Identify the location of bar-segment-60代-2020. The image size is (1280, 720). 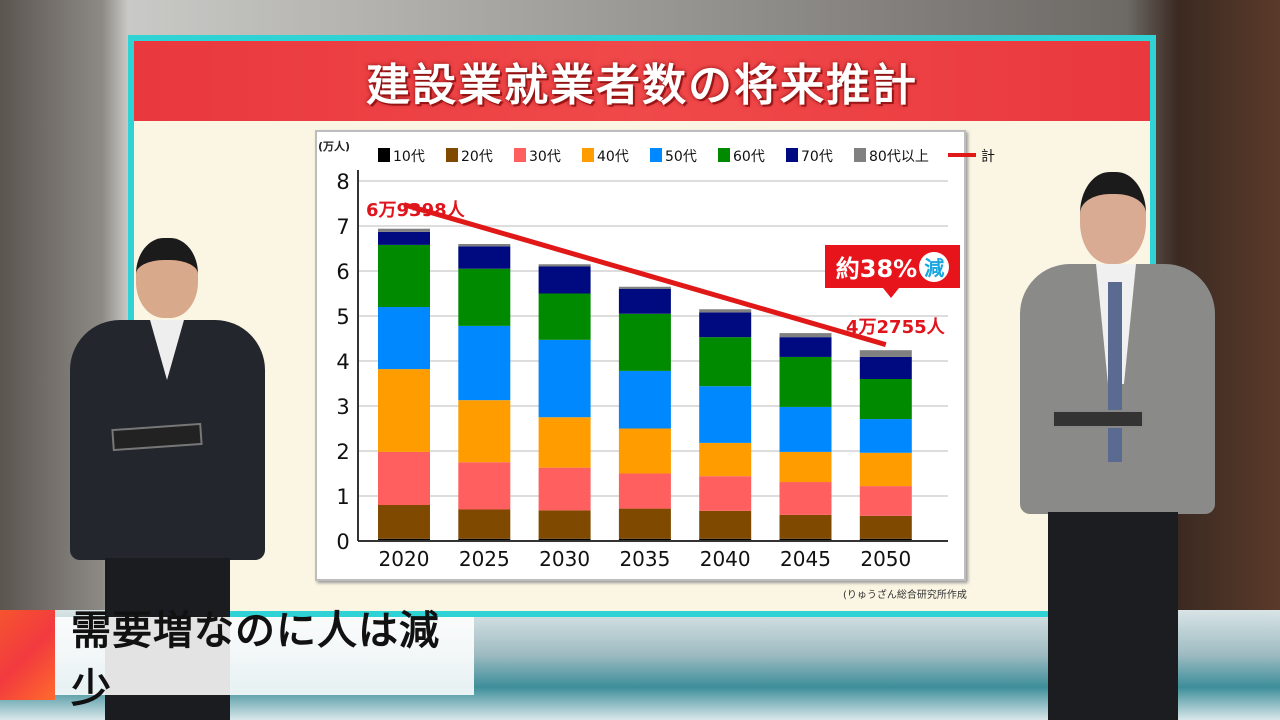
(404, 275).